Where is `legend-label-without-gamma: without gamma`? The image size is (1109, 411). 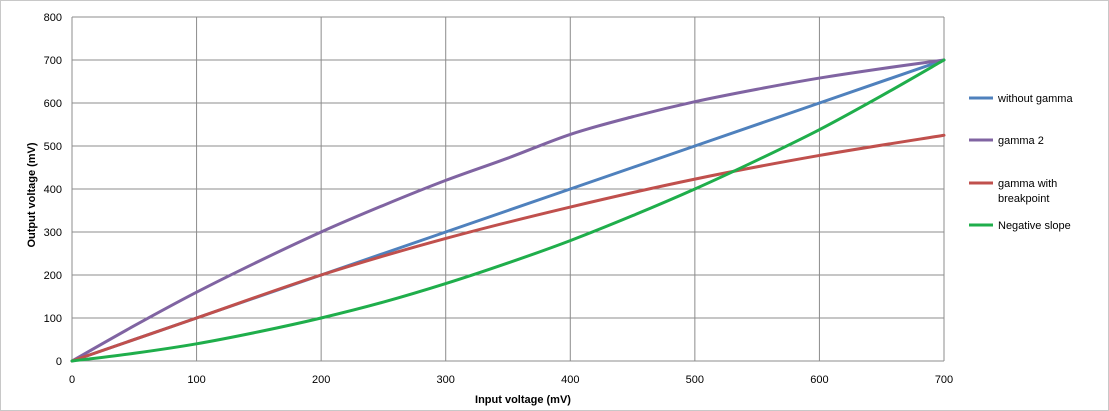 legend-label-without-gamma: without gamma is located at coordinates (1035, 99).